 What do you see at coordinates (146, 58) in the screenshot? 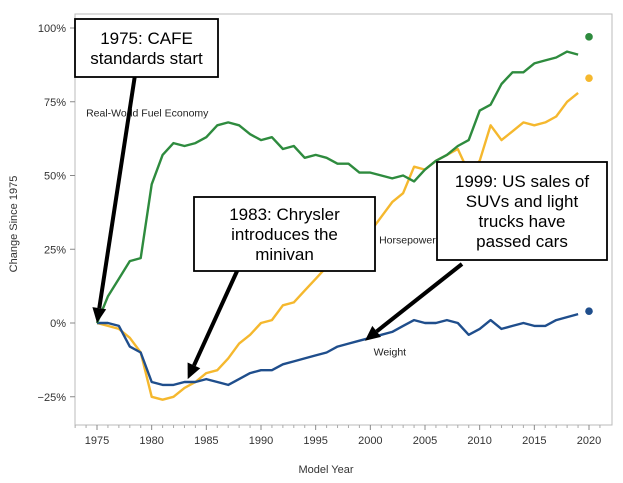
I see `callout-text-line: standards start` at bounding box center [146, 58].